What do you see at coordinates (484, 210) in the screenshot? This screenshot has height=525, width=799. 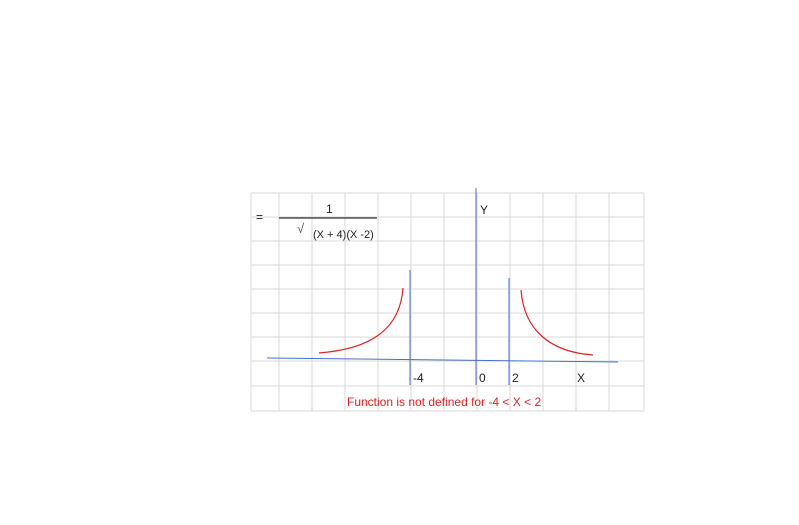 I see `y-axis-label: Y` at bounding box center [484, 210].